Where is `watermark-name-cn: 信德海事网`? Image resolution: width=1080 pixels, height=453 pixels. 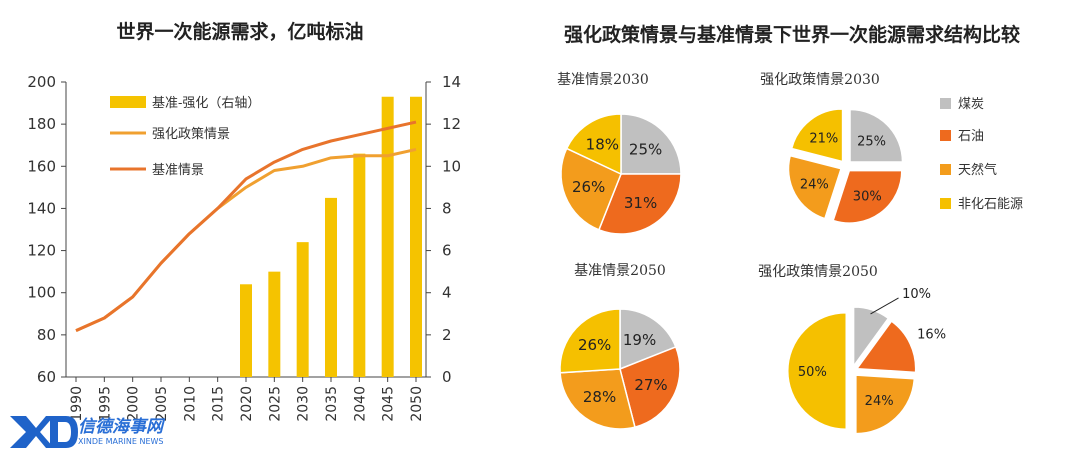 watermark-name-cn: 信德海事网 is located at coordinates (122, 427).